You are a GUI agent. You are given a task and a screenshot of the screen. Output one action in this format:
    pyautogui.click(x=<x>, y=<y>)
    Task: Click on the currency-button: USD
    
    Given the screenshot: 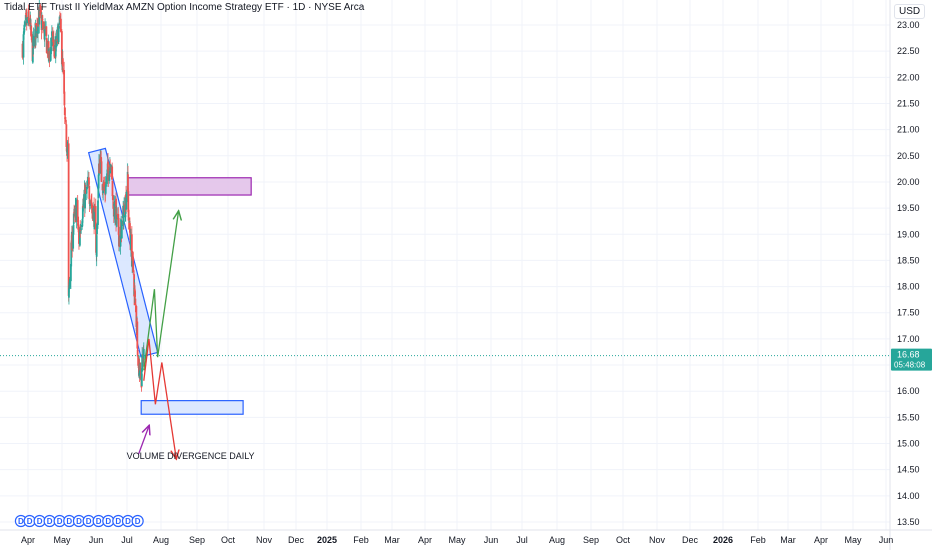 What is the action you would take?
    pyautogui.click(x=910, y=11)
    